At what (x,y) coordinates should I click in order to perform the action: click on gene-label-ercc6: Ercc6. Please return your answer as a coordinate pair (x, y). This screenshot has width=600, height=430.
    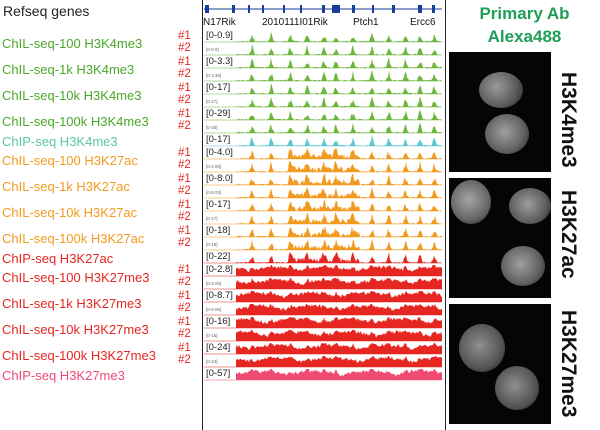
    Looking at the image, I should click on (423, 22).